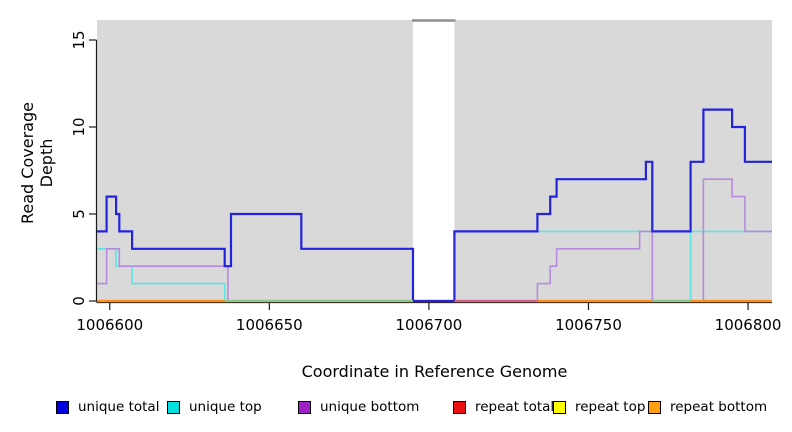 Image resolution: width=792 pixels, height=432 pixels. I want to click on legend-label: repeat top, so click(610, 407).